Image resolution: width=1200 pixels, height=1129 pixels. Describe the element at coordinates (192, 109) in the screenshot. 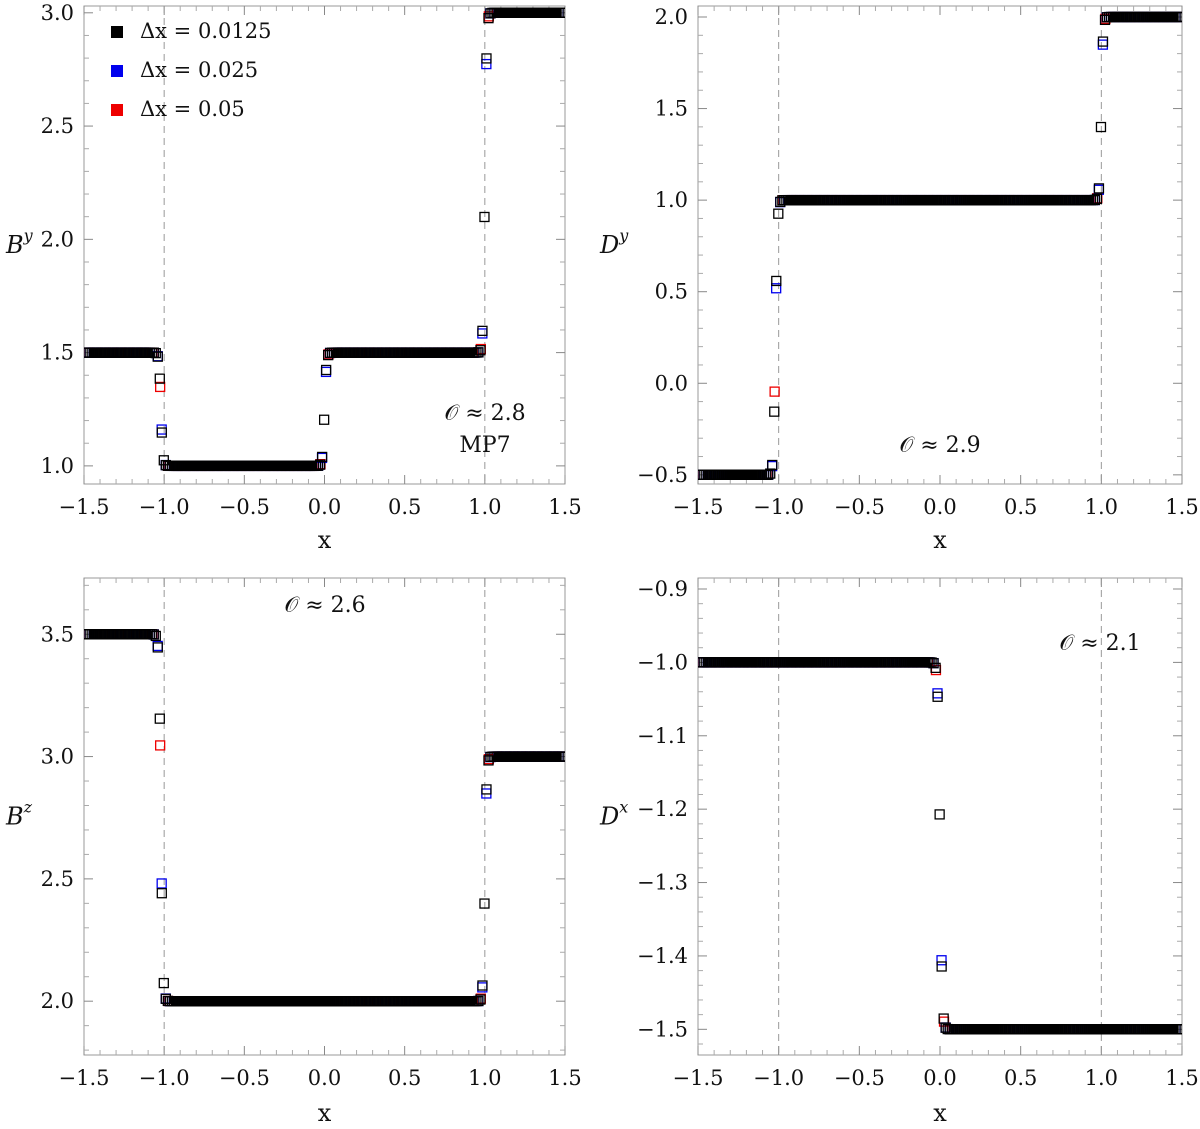

I see `legend-label: Δx = 0.05` at that location.